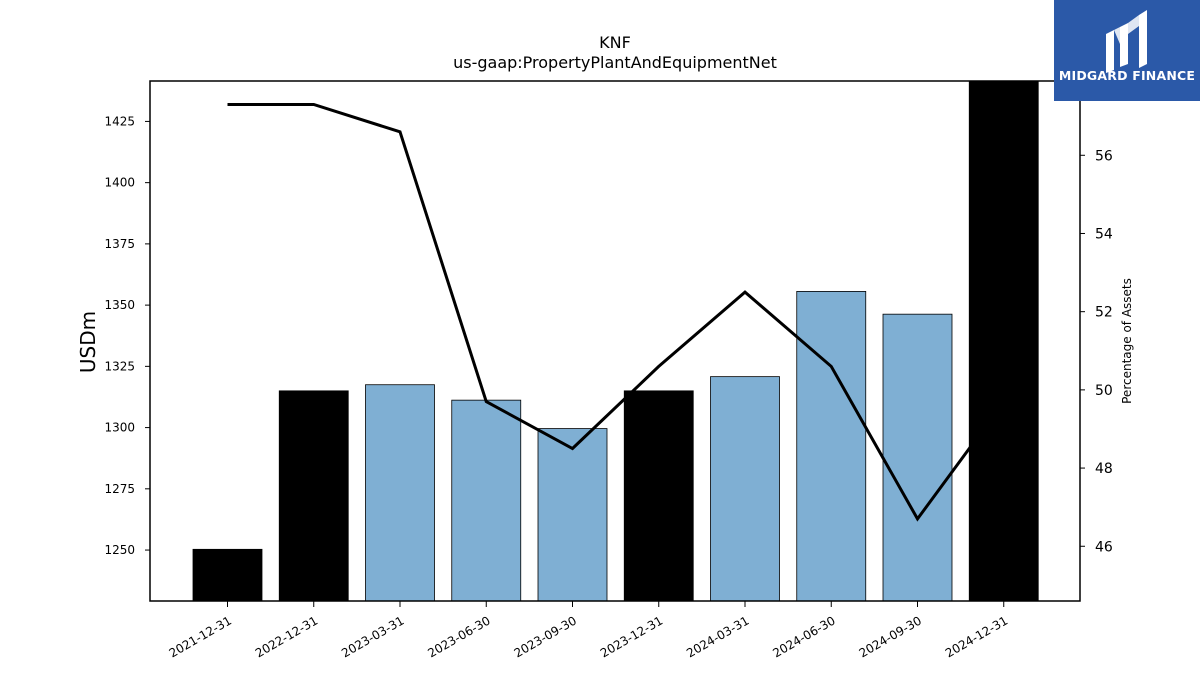 This screenshot has height=675, width=1200. Describe the element at coordinates (803, 636) in the screenshot. I see `x-tick-label: 2024-06-30` at that location.